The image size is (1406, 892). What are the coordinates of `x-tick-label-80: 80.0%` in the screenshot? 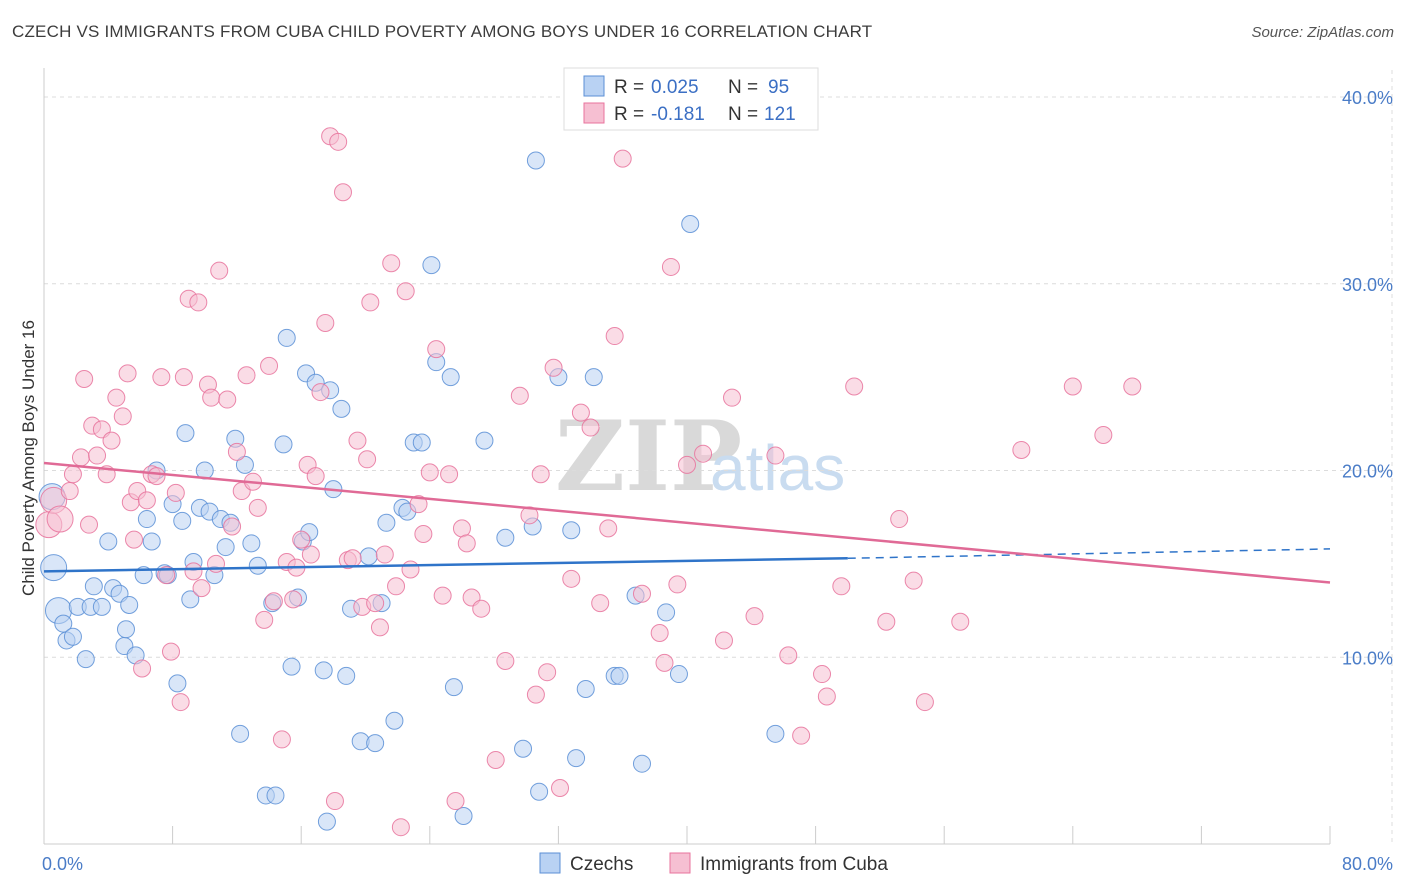 It's located at (1367, 864).